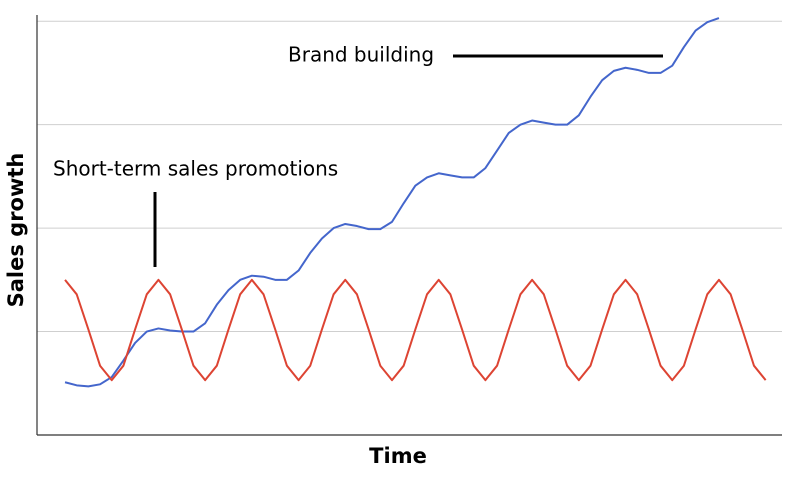  What do you see at coordinates (398, 456) in the screenshot?
I see `x-axis-label: Time` at bounding box center [398, 456].